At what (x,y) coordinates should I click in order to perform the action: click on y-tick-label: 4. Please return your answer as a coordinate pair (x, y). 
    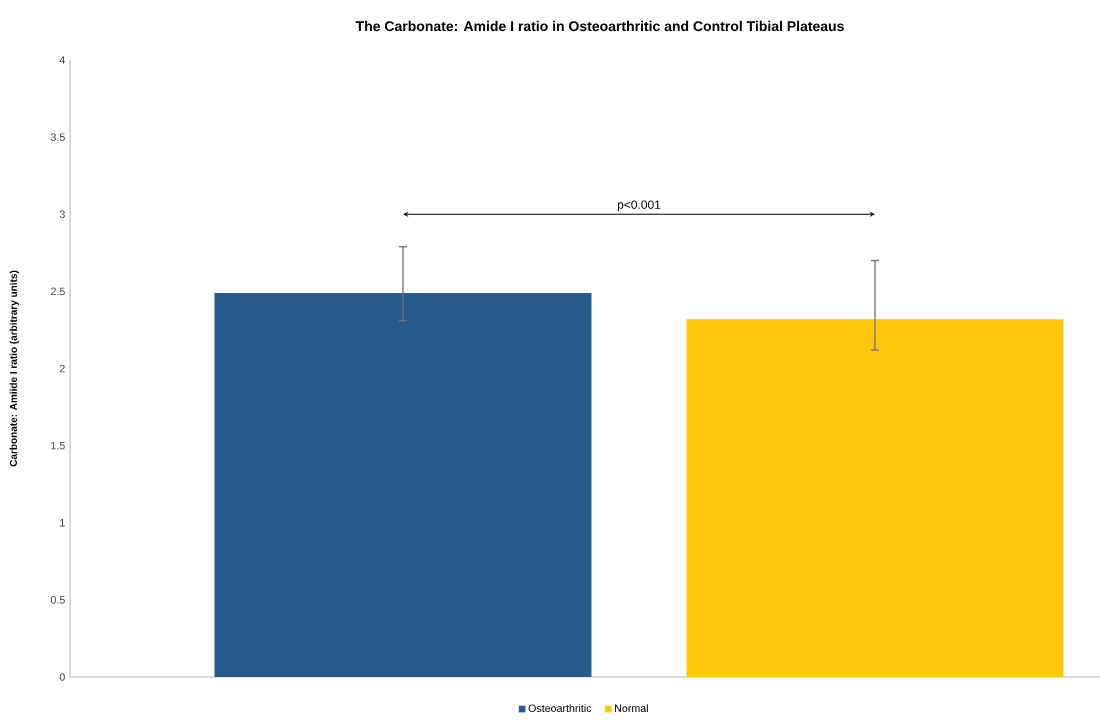
    Looking at the image, I should click on (62, 60).